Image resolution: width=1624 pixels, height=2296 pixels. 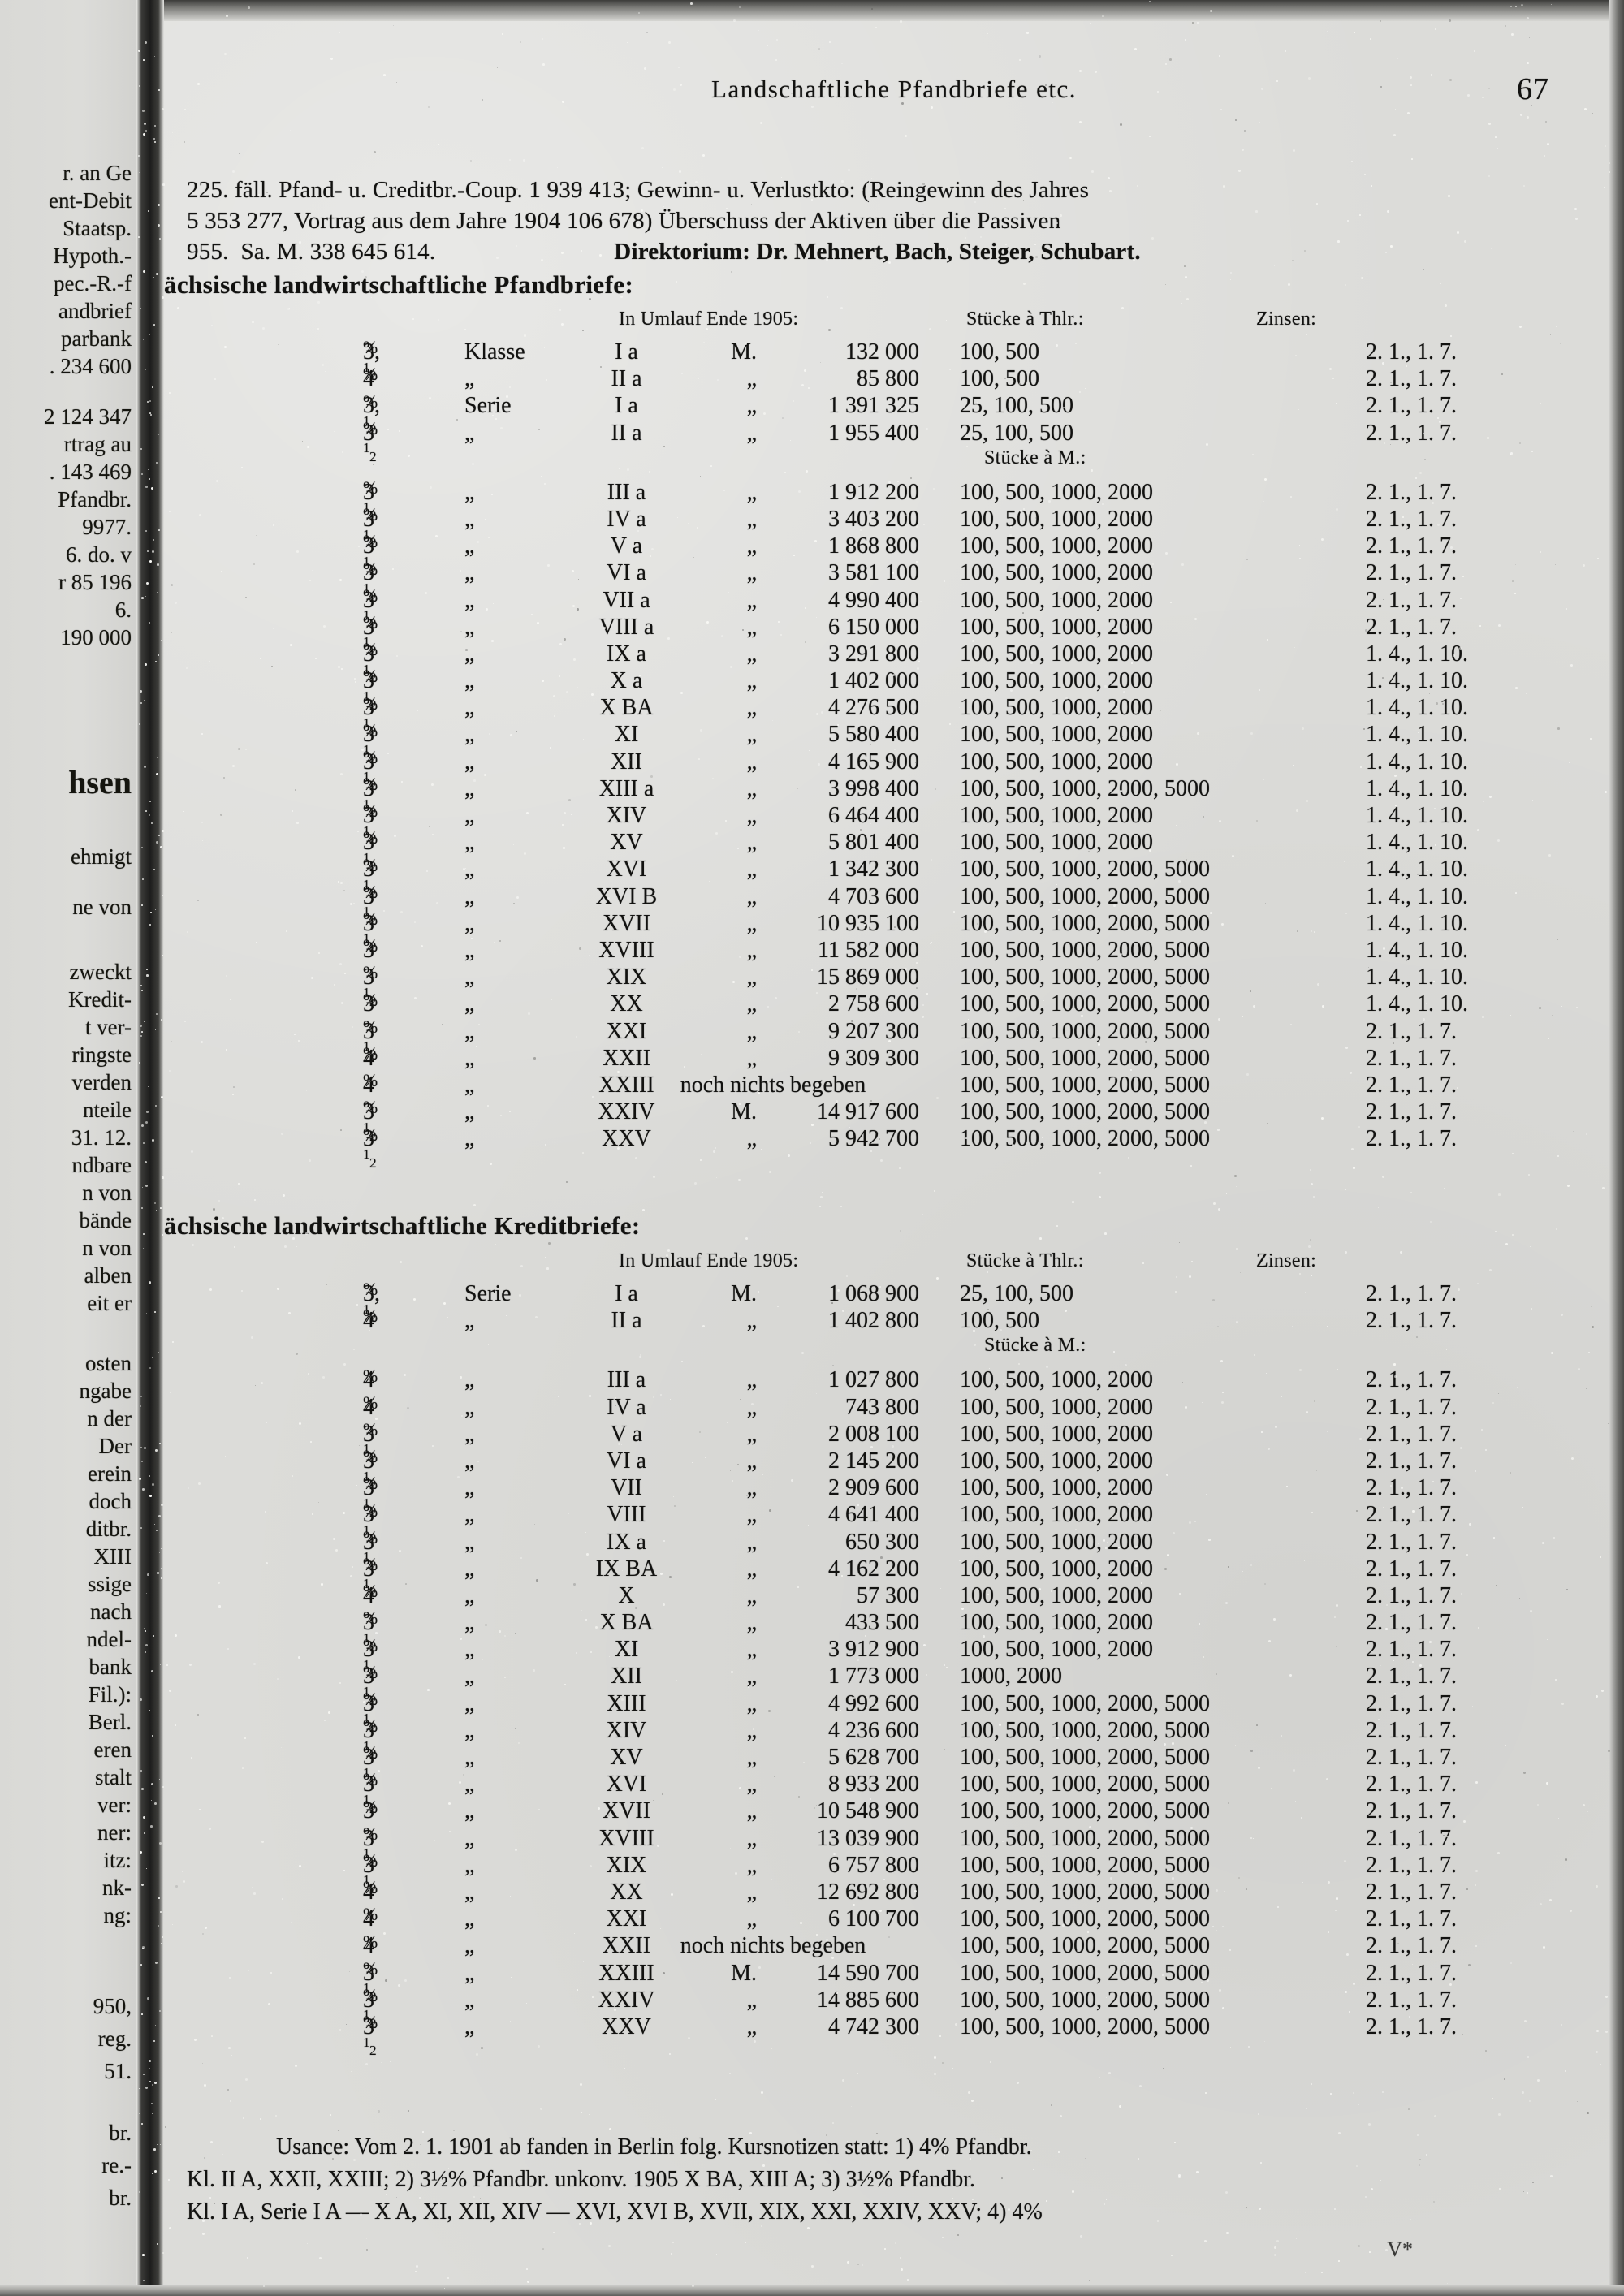 I want to click on adjacent-page-text-fragment: osten, so click(x=108, y=1363).